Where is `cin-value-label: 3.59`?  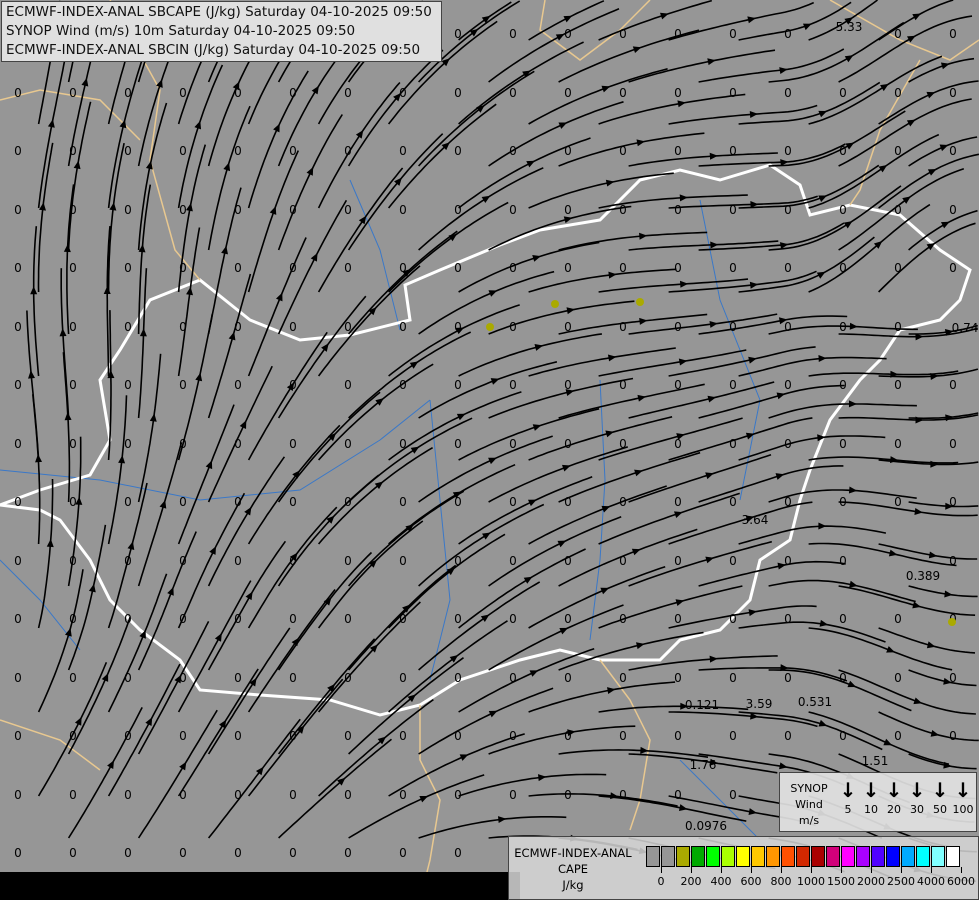 cin-value-label: 3.59 is located at coordinates (759, 704).